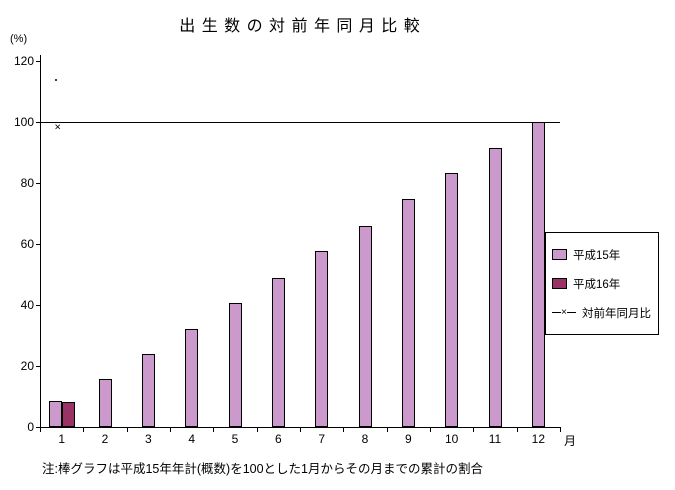 The width and height of the screenshot is (675, 490). I want to click on x-tick-label: 12, so click(538, 439).